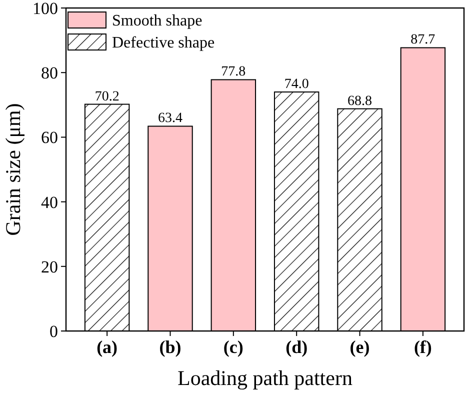 The height and width of the screenshot is (397, 474). I want to click on y-tick-label: 40, so click(49, 202).